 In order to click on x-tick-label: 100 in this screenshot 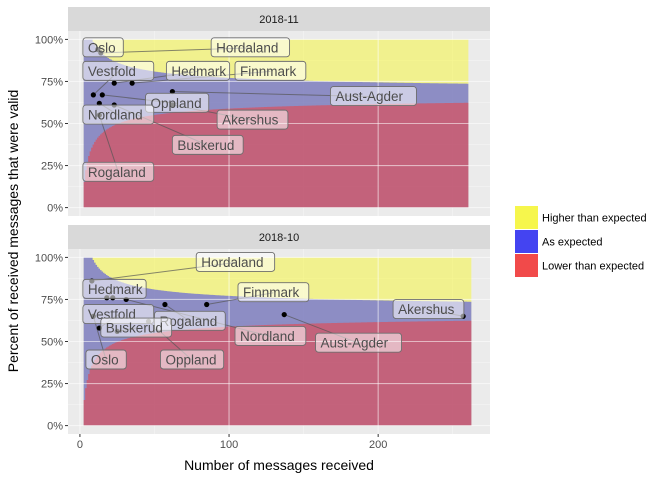, I will do `click(229, 445)`.